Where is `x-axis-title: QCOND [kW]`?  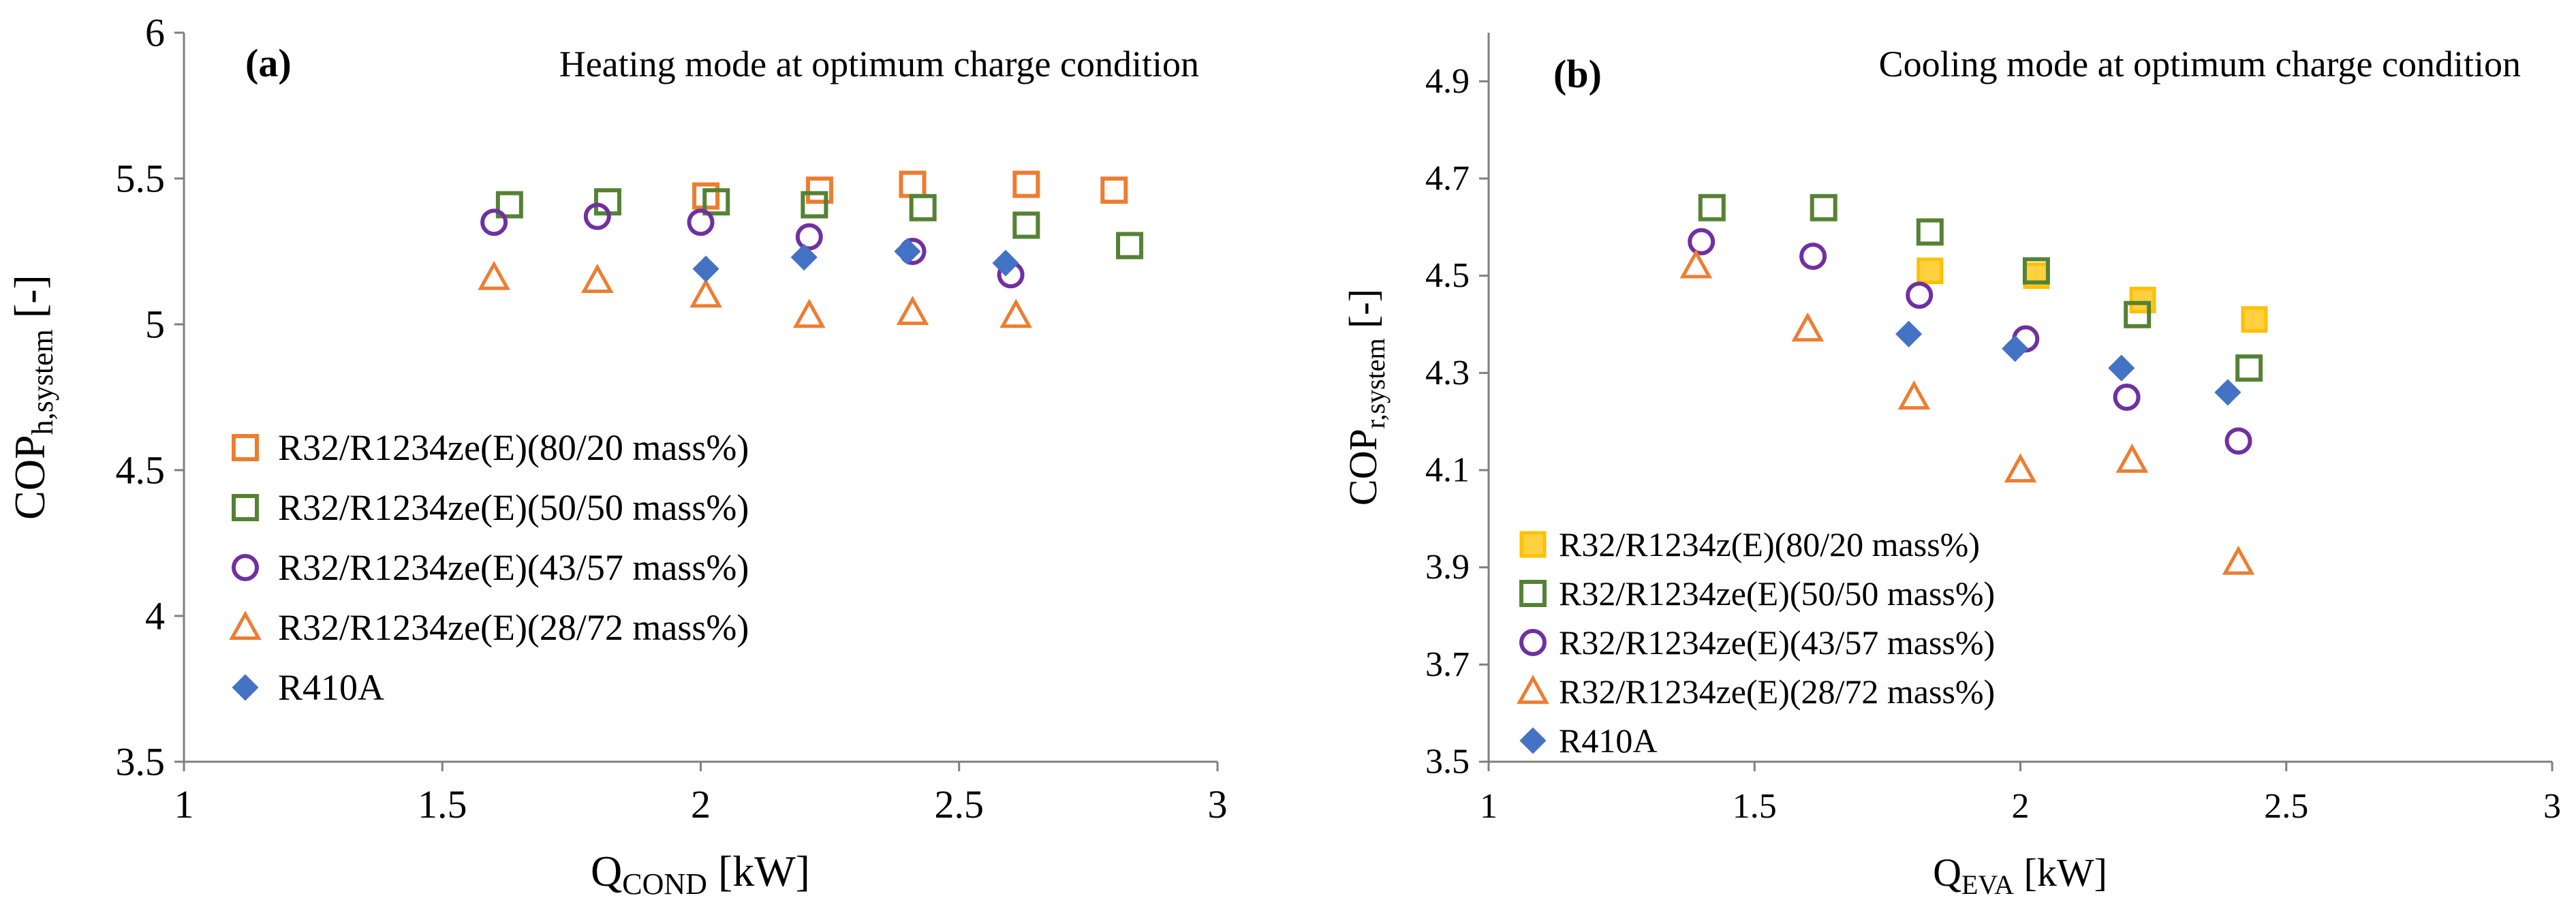
x-axis-title: QCOND [kW] is located at coordinates (700, 874).